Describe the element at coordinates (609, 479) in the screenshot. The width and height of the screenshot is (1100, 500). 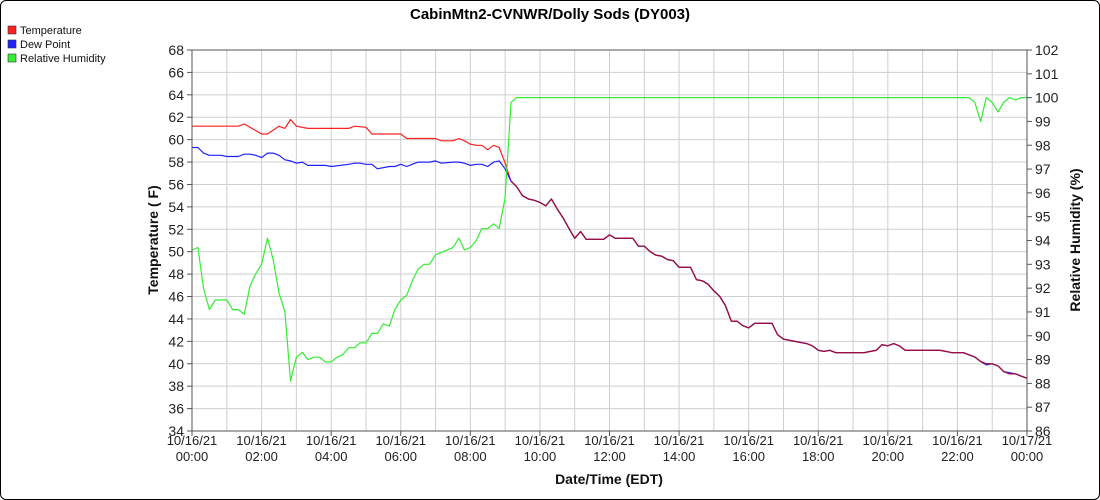
I see `x-axis-label: Date/Time (EDT)` at that location.